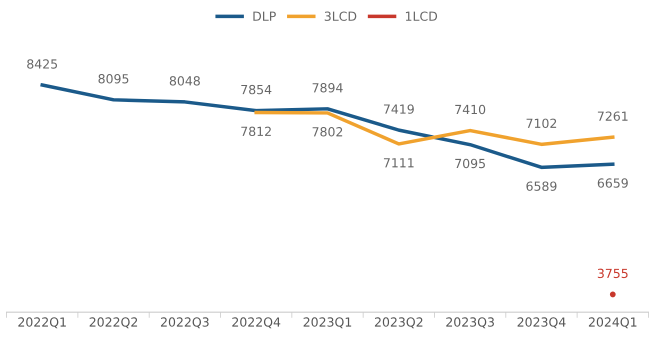 The height and width of the screenshot is (345, 655). Describe the element at coordinates (613, 183) in the screenshot. I see `data-label: 6659` at that location.